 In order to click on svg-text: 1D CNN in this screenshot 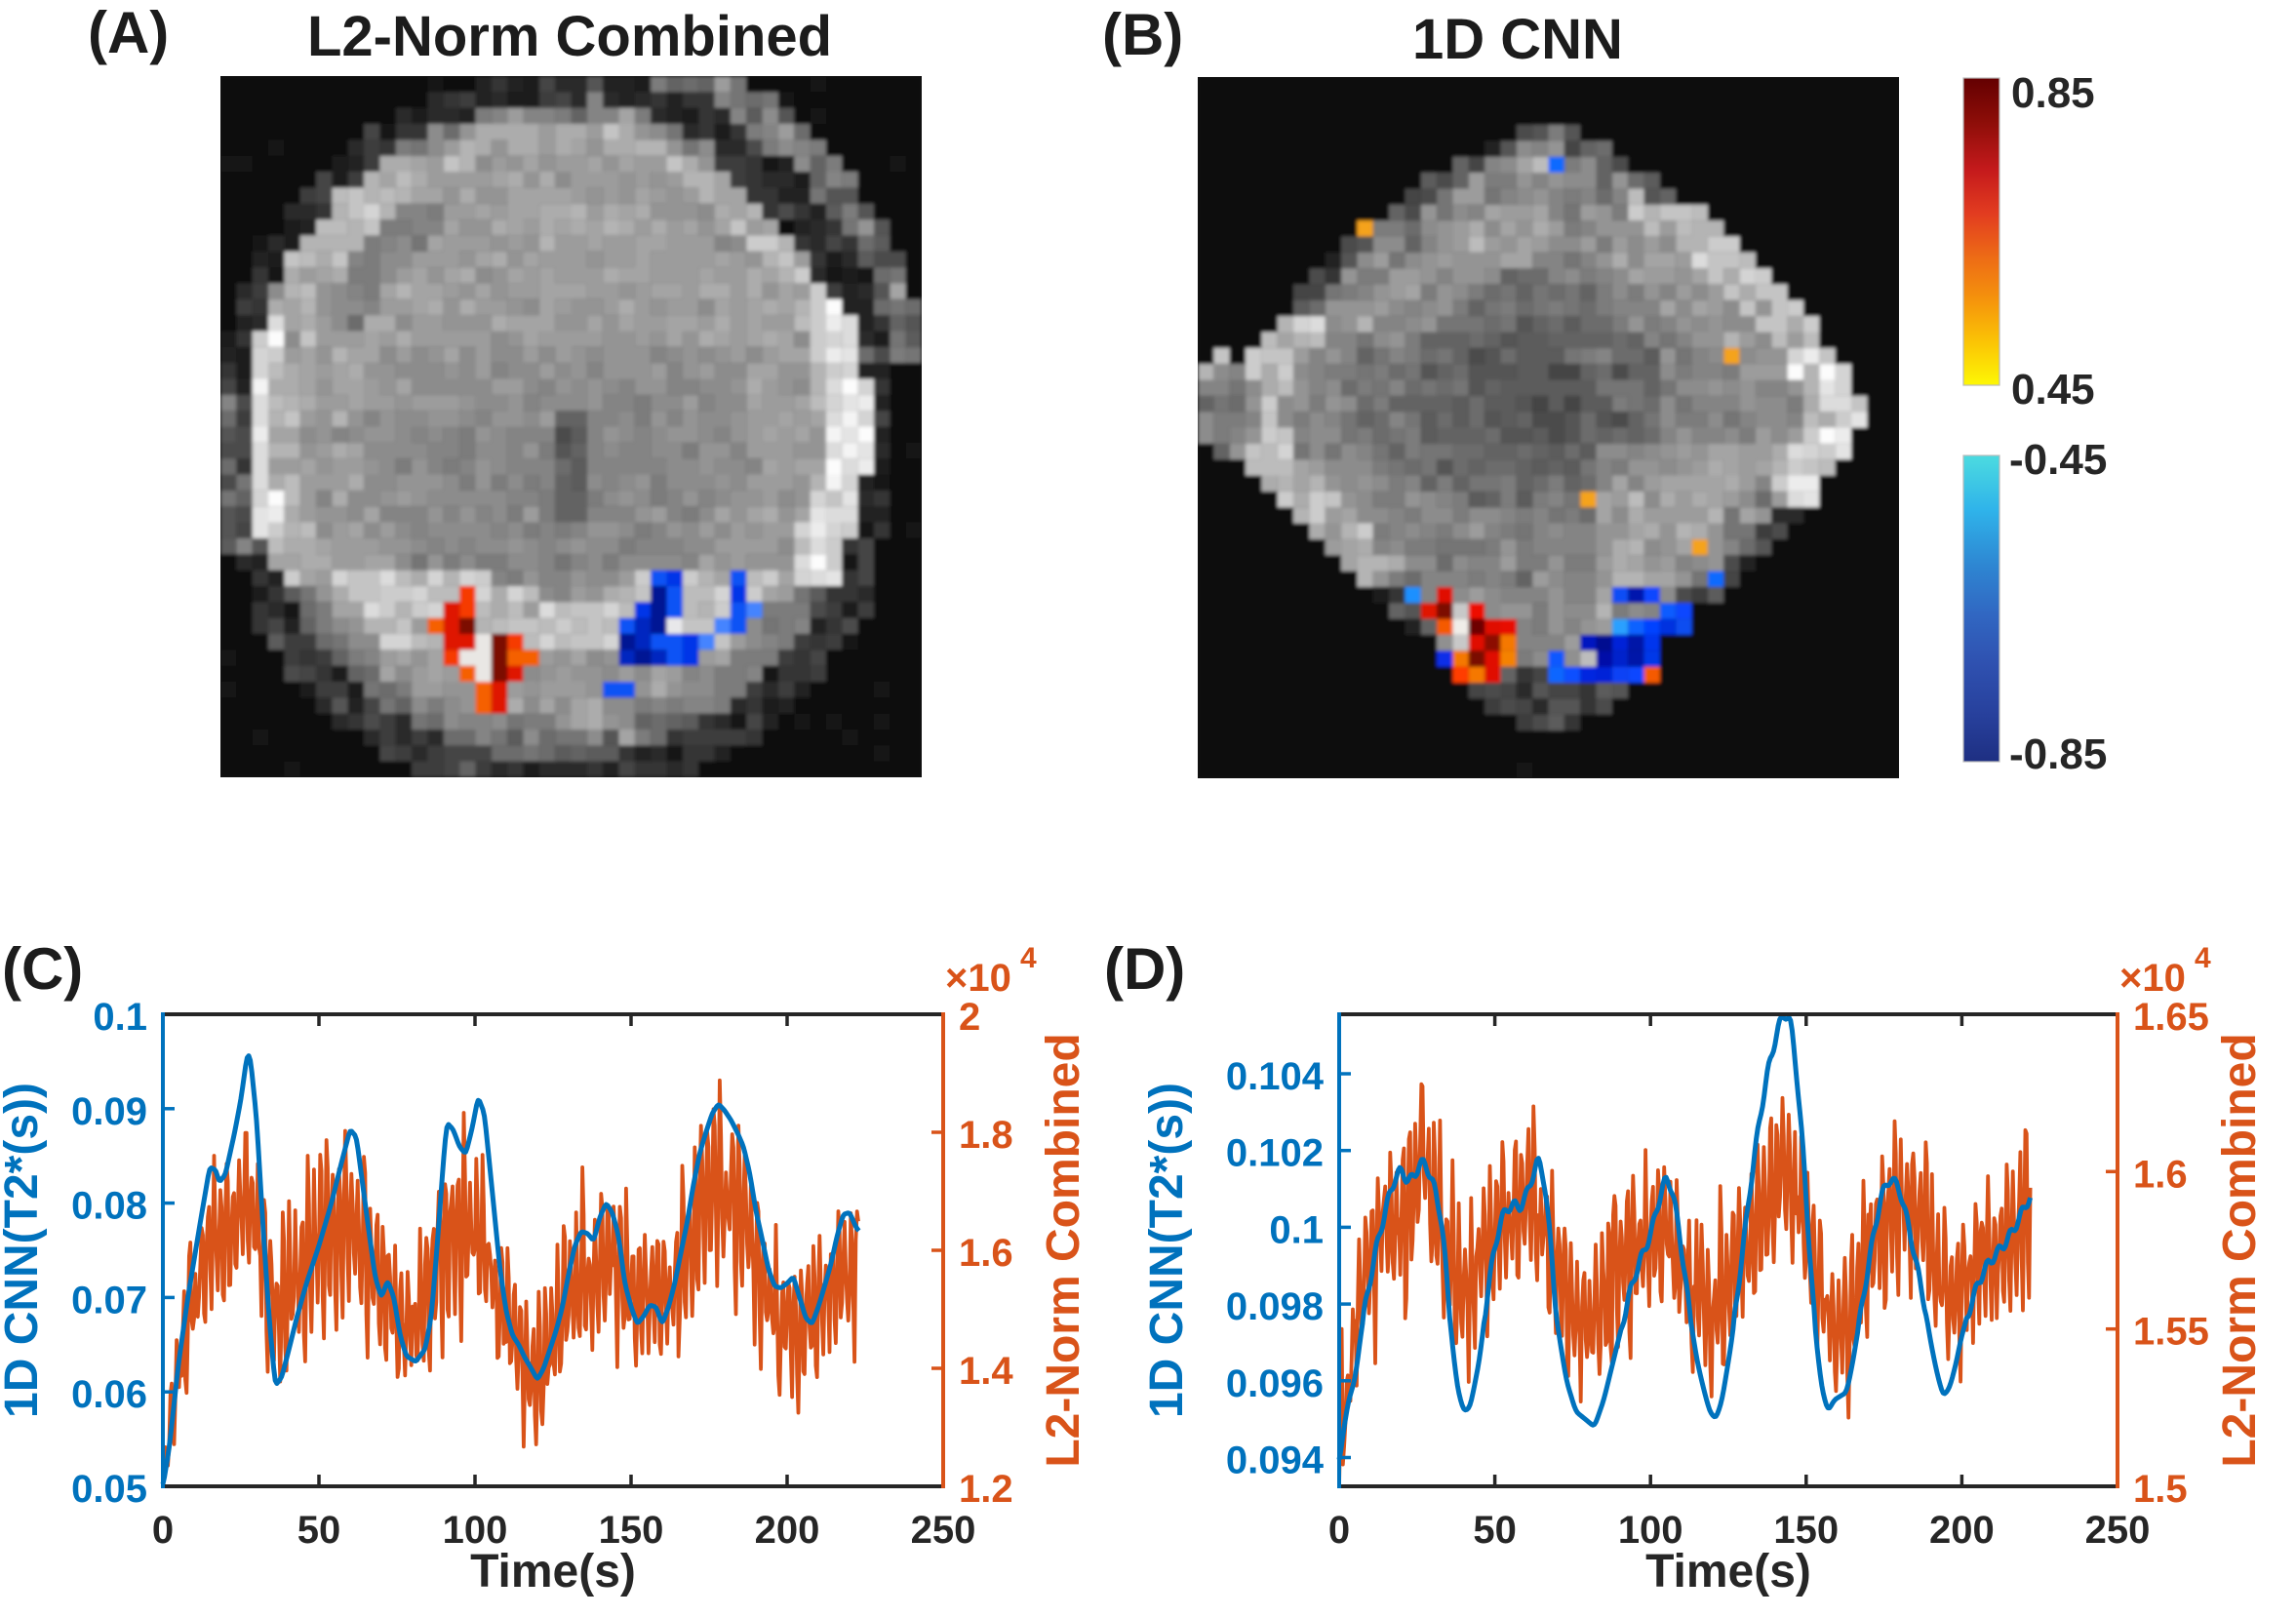, I will do `click(1517, 39)`.